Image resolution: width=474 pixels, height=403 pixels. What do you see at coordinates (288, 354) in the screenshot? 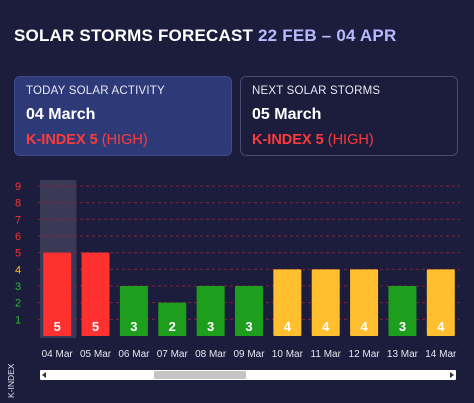
I see `x-tick-label: 10 Mar` at bounding box center [288, 354].